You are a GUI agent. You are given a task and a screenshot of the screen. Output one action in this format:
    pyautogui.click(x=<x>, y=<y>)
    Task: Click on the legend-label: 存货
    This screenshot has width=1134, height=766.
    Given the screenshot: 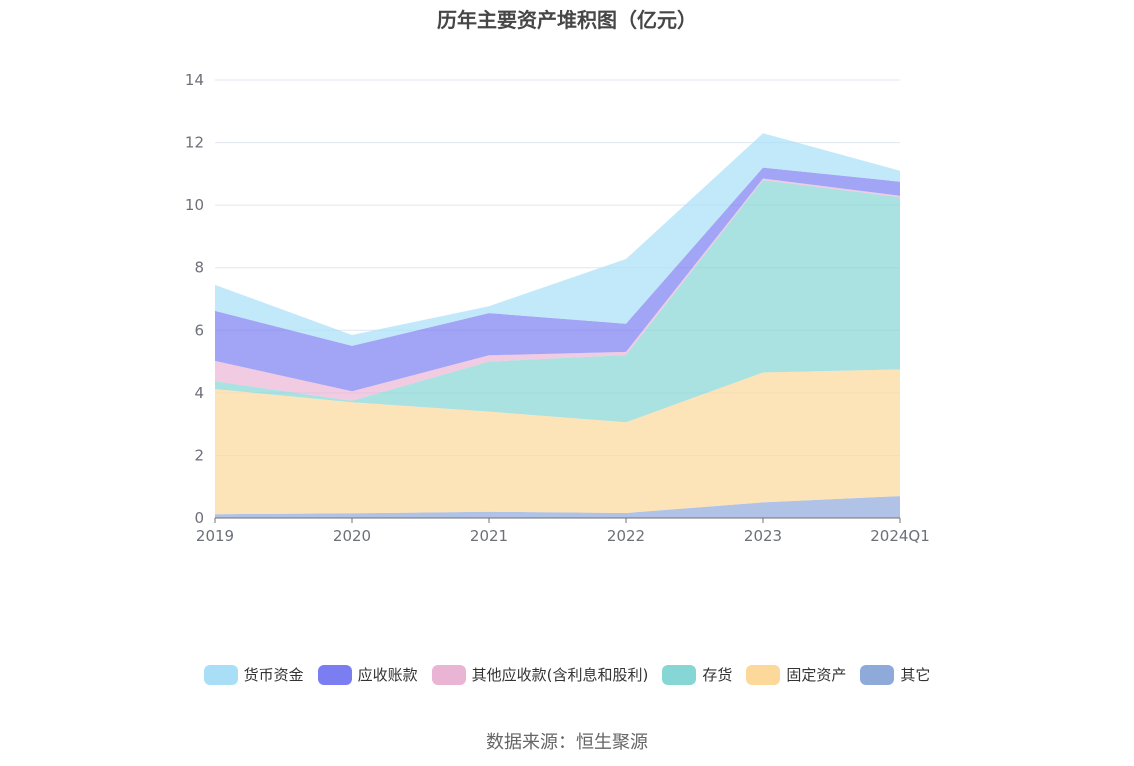 What is the action you would take?
    pyautogui.click(x=717, y=675)
    